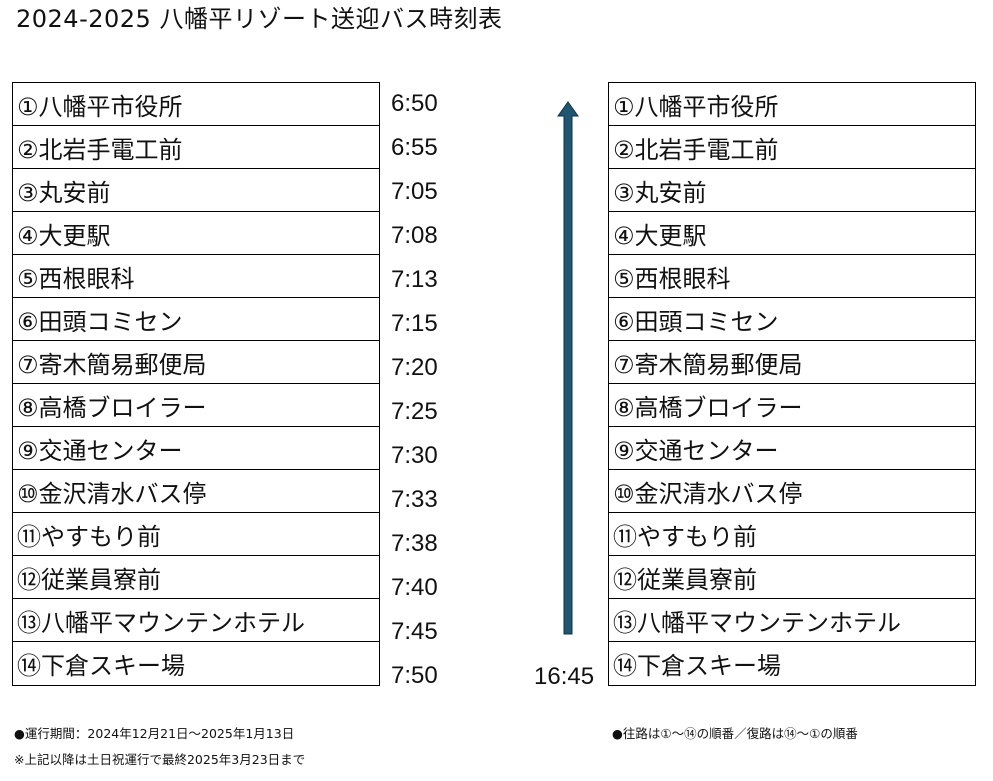 The width and height of the screenshot is (993, 781). I want to click on outbound-time-cell: 6:50, so click(414, 103).